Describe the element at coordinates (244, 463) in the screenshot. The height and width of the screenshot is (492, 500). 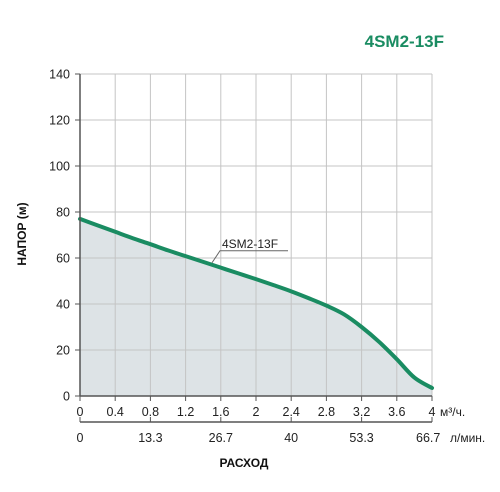
I see `x-axis-title: РАСХОД` at that location.